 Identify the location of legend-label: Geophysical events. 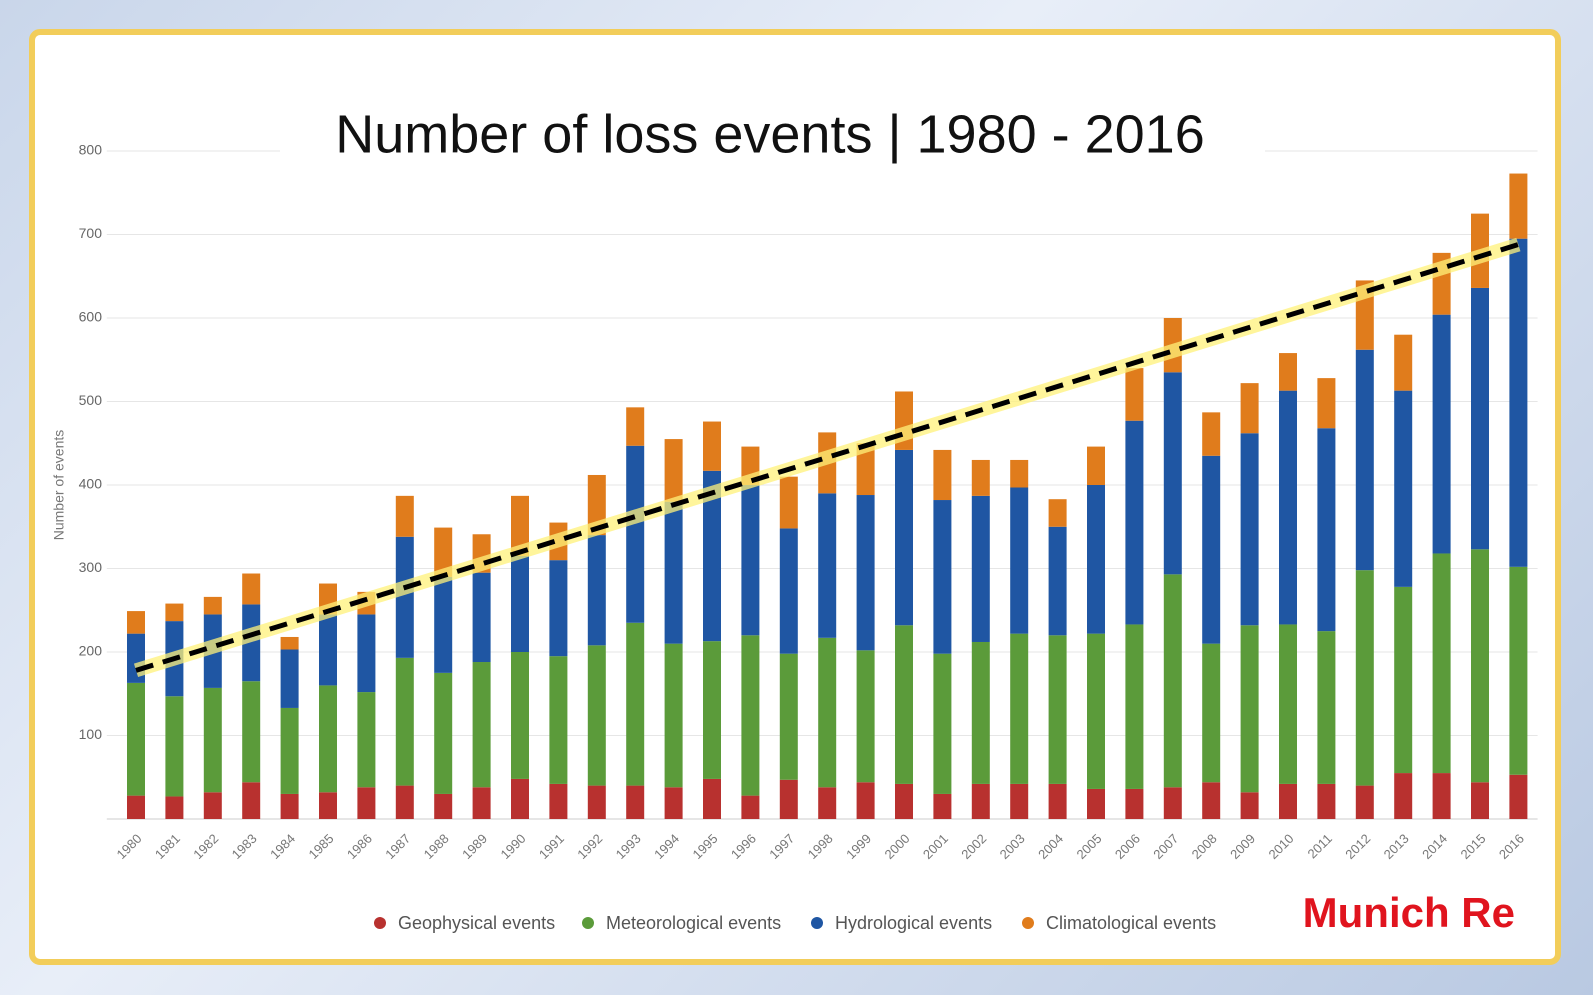
(476, 923).